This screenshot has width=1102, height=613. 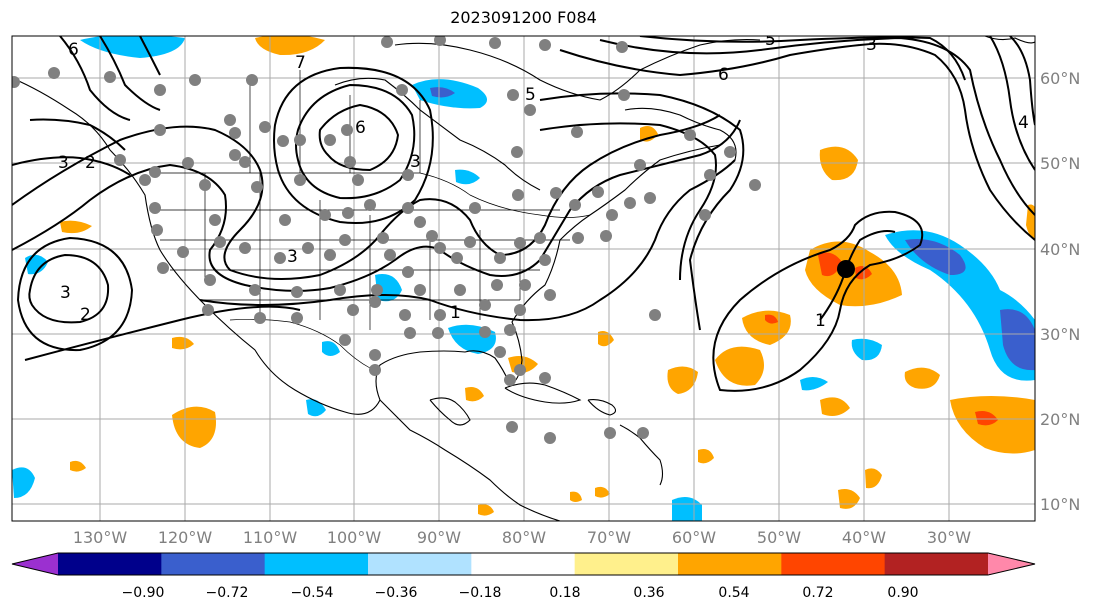 I want to click on contour-label: 4, so click(x=1023, y=123).